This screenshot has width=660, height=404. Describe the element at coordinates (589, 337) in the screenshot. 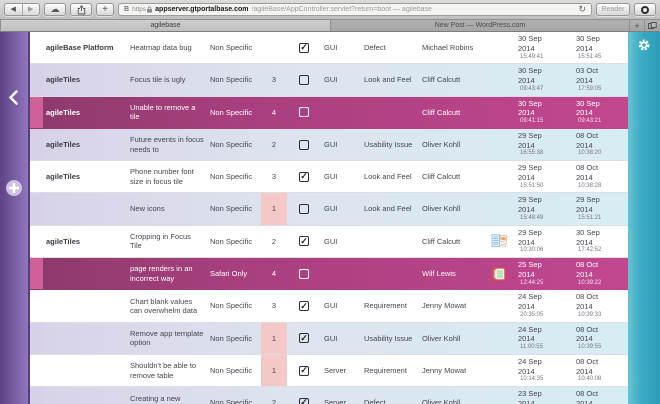

I see `cell-updated-date: 08 Oct 2014 10:39:55` at that location.